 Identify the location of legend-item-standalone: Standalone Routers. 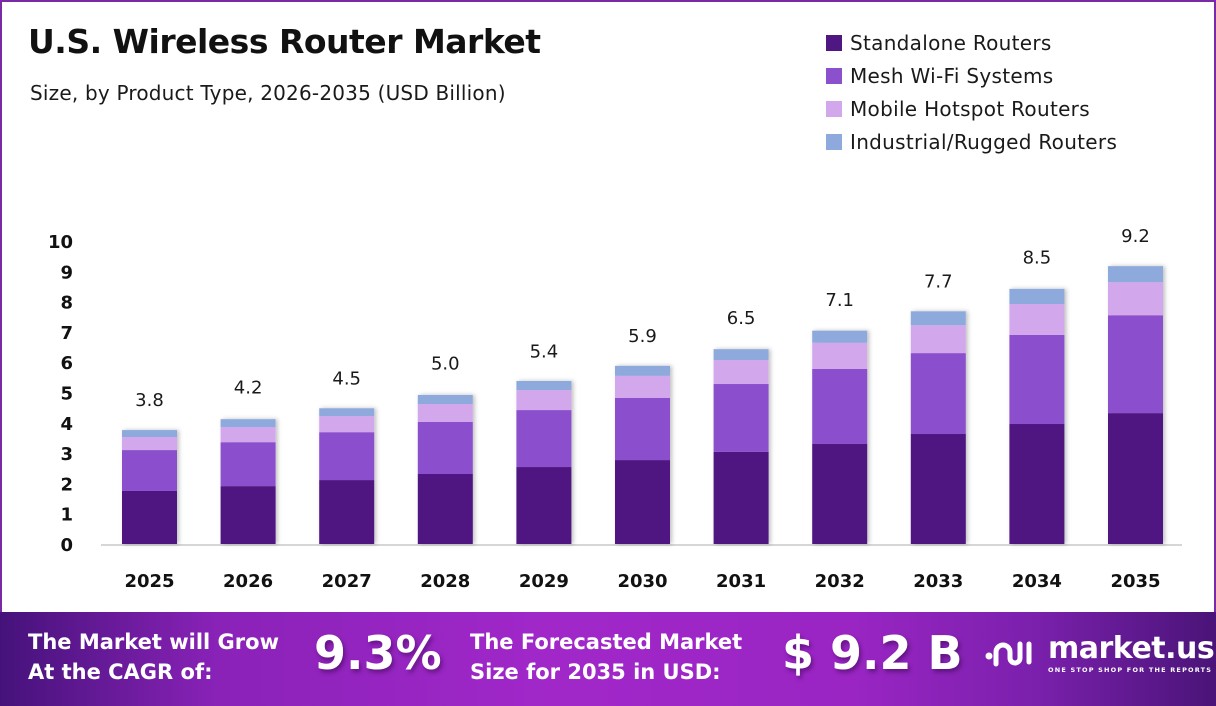
(971, 42).